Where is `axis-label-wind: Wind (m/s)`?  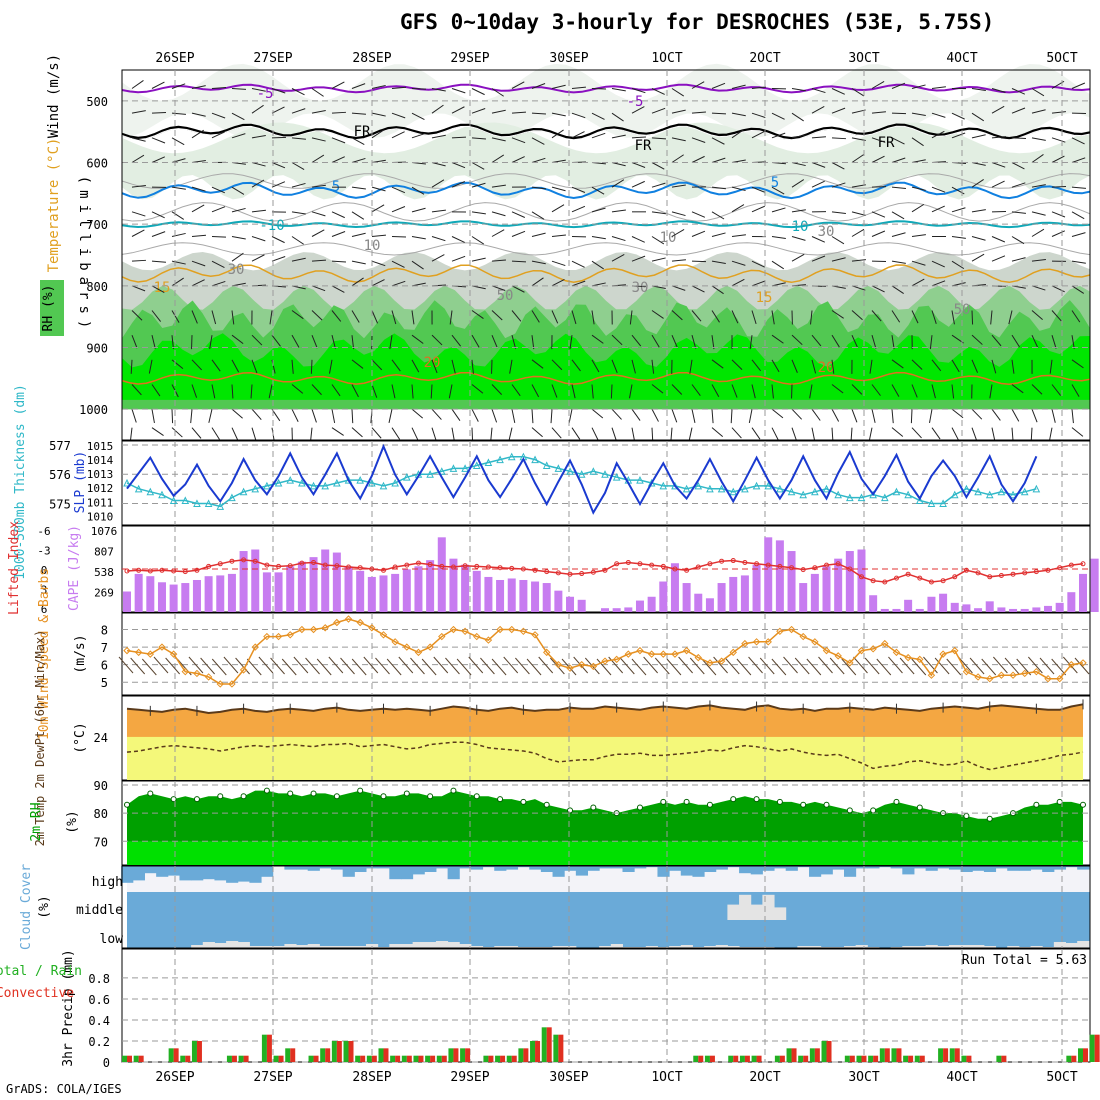
axis-label-wind: Wind (m/s) is located at coordinates (54, 96).